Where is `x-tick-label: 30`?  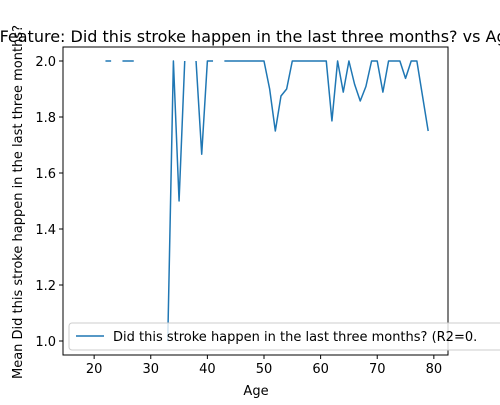 x-tick-label: 30 is located at coordinates (150, 369).